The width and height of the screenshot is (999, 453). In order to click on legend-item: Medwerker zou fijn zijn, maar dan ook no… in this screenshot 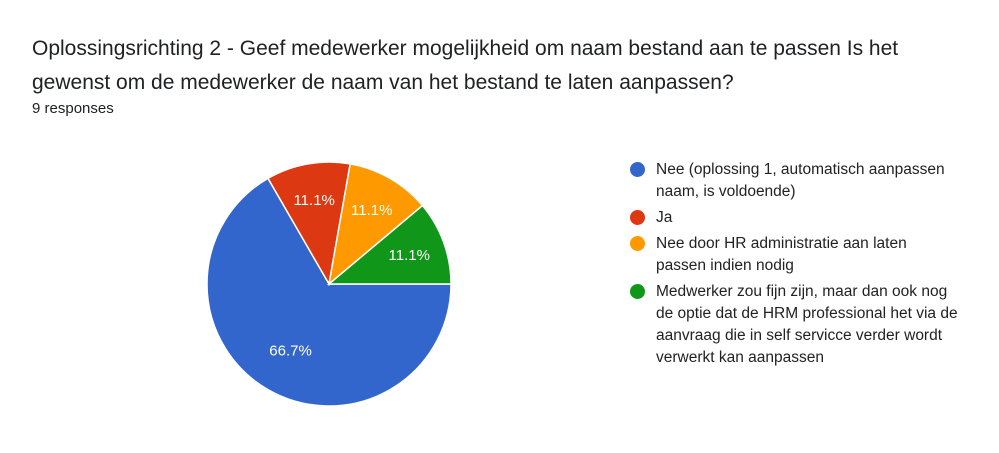, I will do `click(795, 325)`.